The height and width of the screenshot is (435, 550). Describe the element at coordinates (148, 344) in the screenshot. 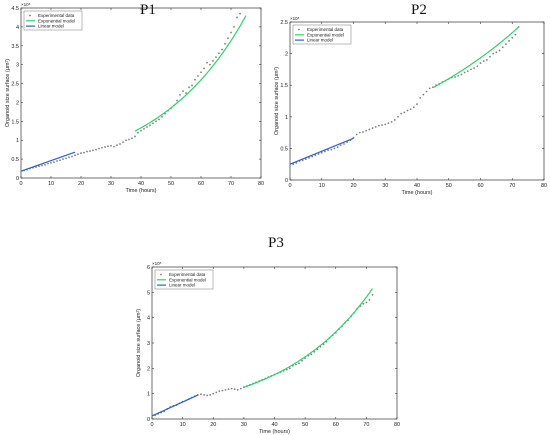

I see `y-tick-label: 3` at that location.